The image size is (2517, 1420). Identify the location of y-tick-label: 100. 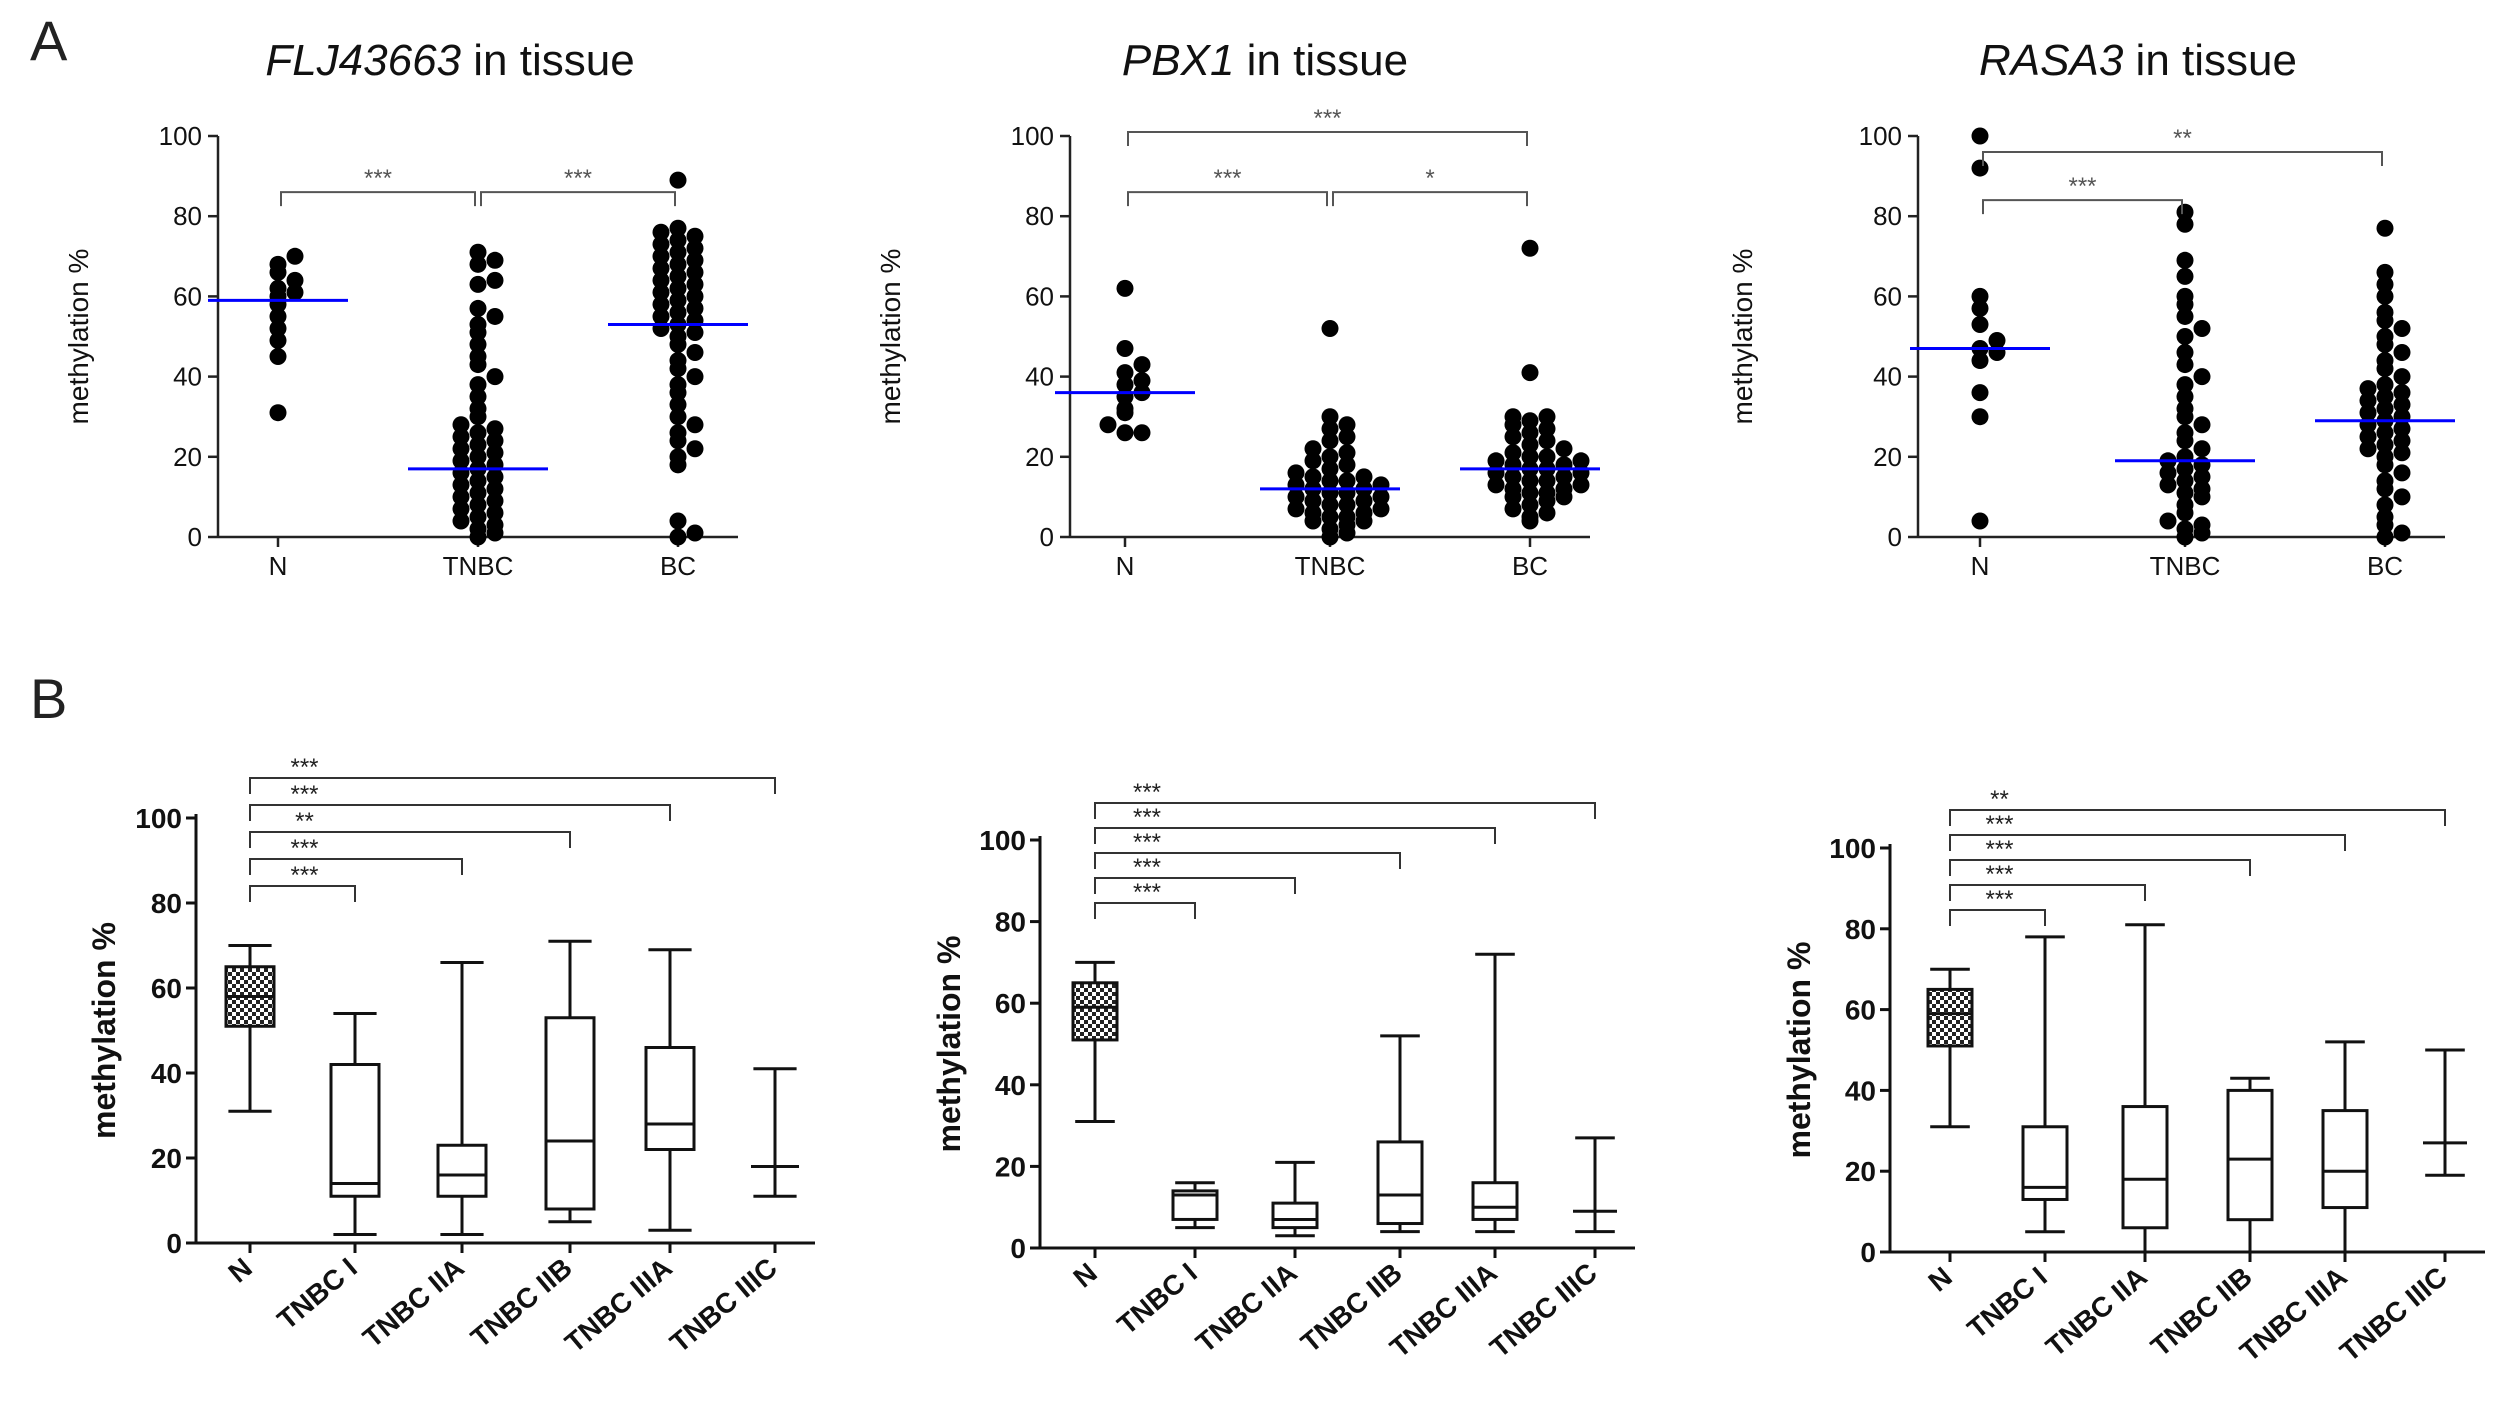
(1852, 848).